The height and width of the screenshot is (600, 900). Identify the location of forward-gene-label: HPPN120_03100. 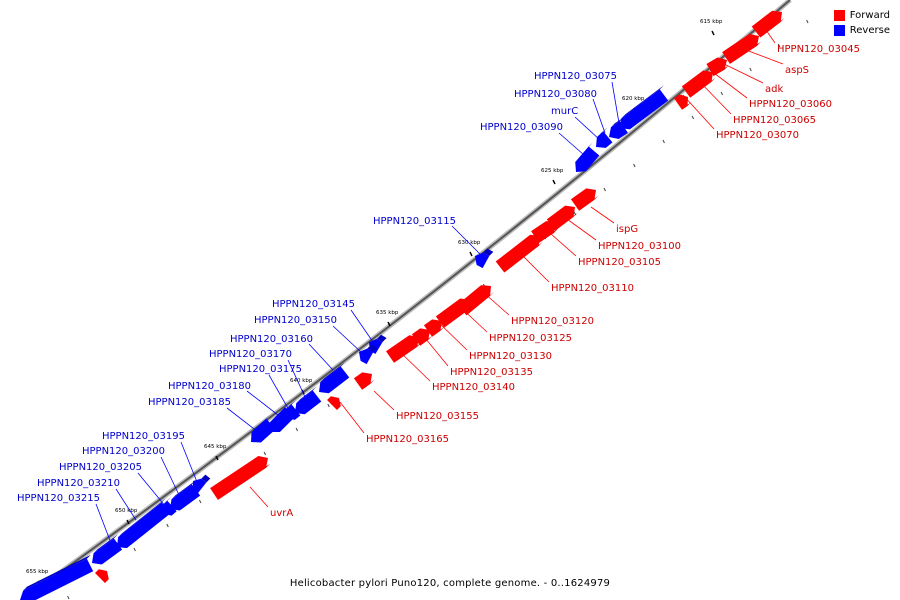
(639, 246).